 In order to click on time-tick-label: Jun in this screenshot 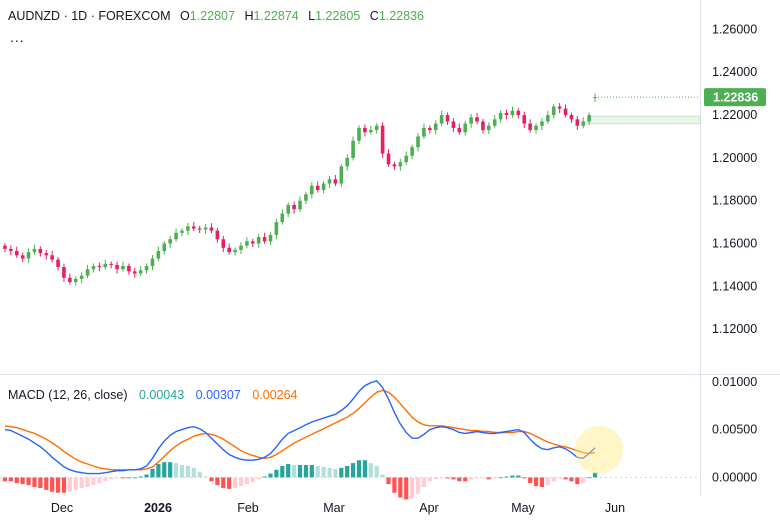, I will do `click(615, 508)`.